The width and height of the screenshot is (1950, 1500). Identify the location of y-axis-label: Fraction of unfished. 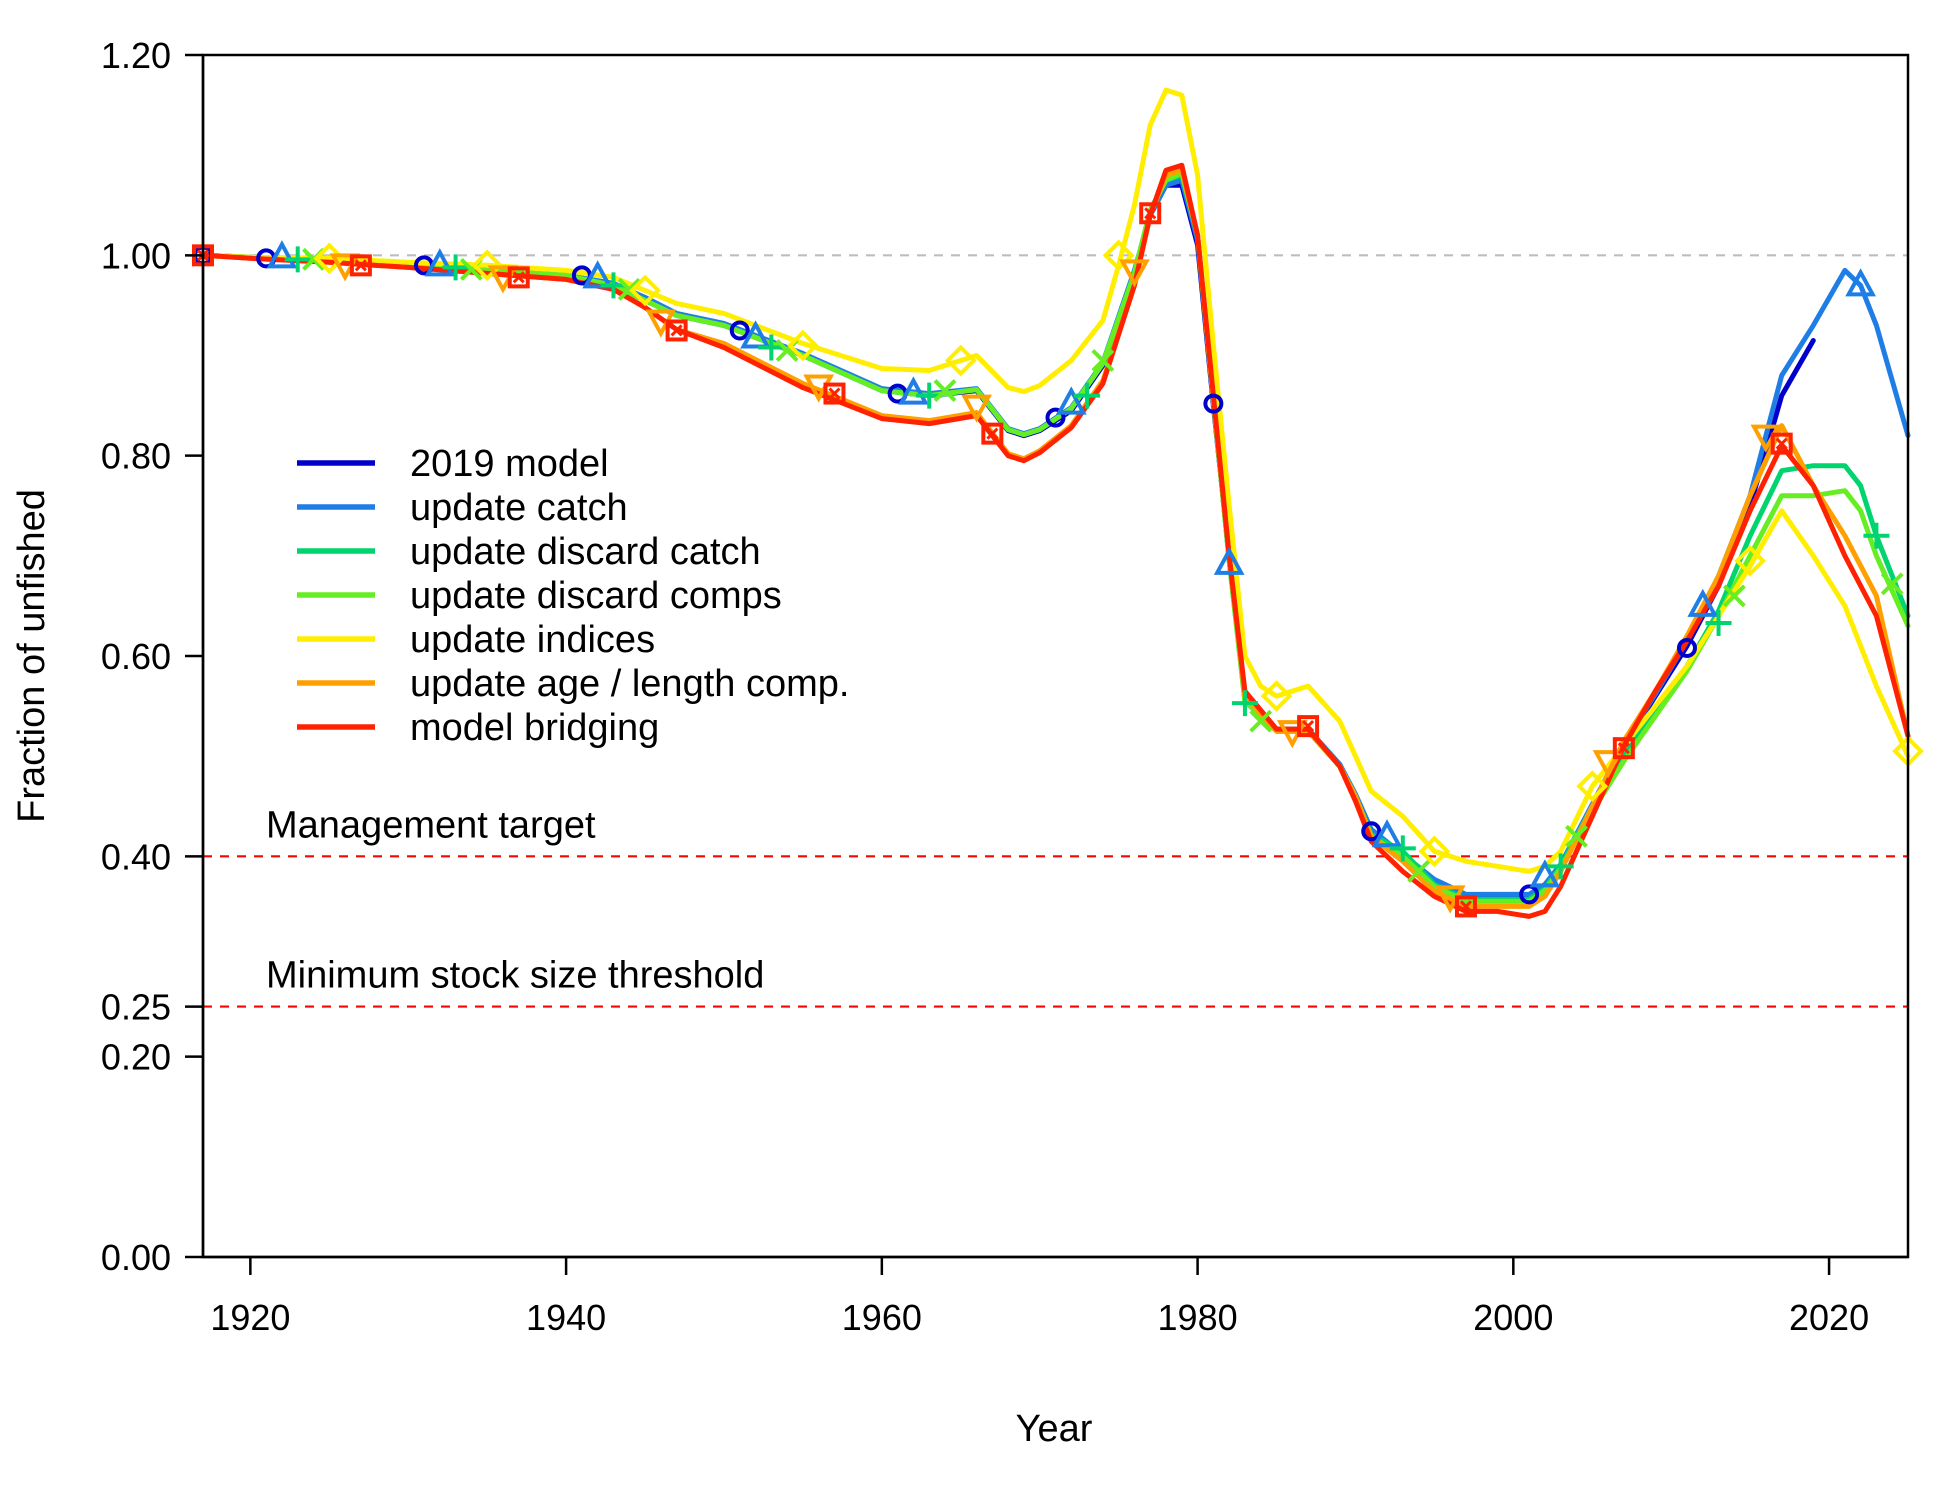
(32, 656).